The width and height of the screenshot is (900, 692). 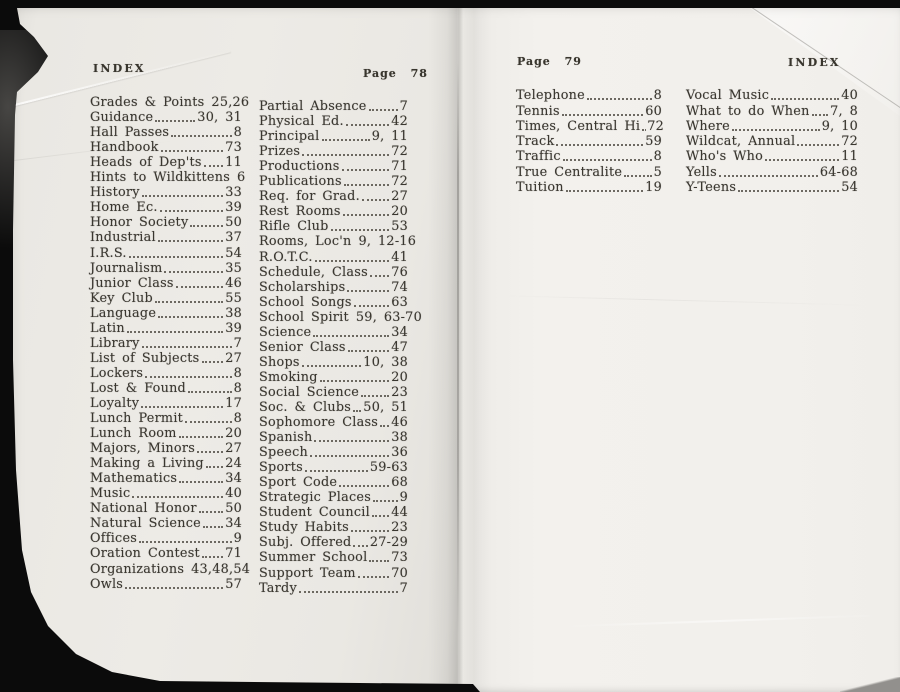 I want to click on index-entry: Productions 71, so click(x=333, y=166).